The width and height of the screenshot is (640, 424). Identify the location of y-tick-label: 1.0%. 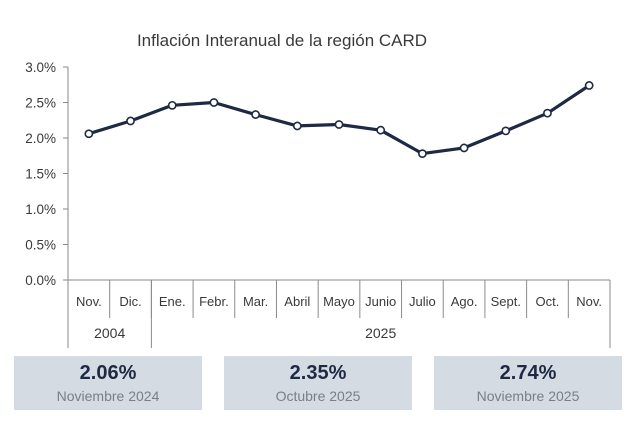
(40, 209).